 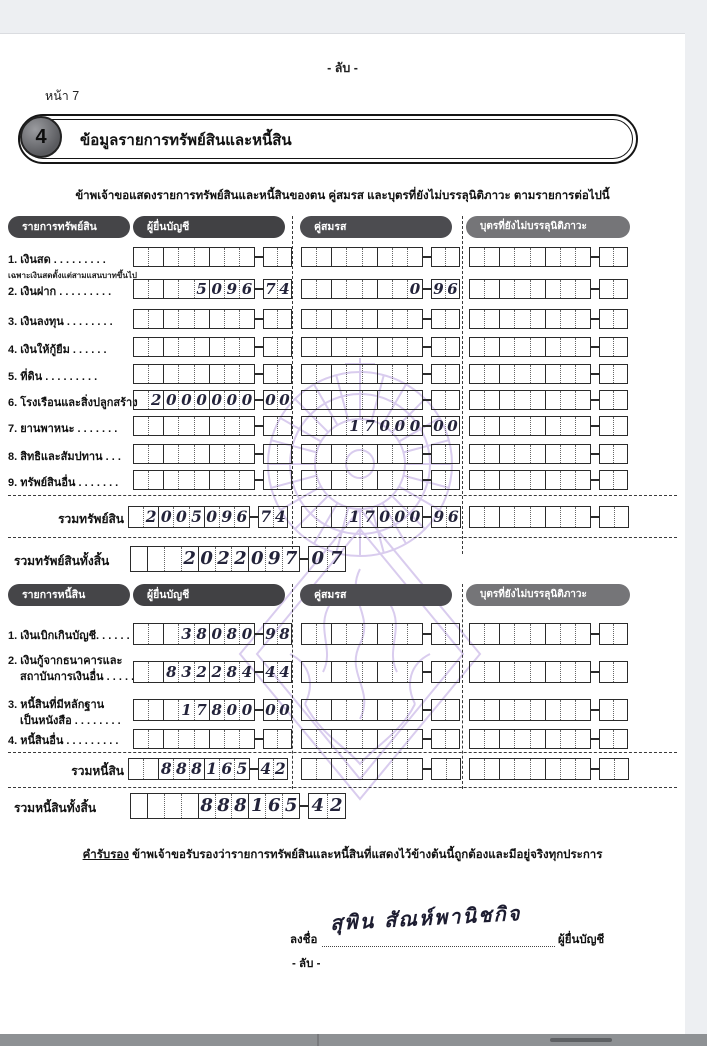 I want to click on asset-4-children-amount-satang, so click(x=613, y=347).